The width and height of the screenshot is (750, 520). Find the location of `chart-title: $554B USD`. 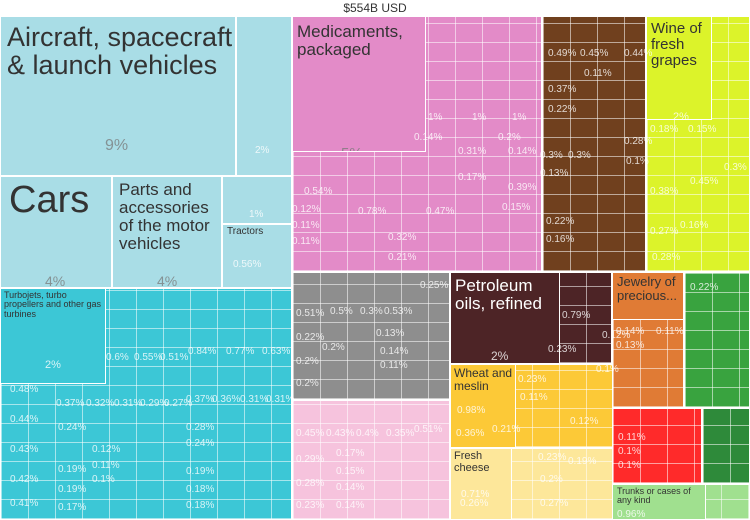

chart-title: $554B USD is located at coordinates (375, 8).